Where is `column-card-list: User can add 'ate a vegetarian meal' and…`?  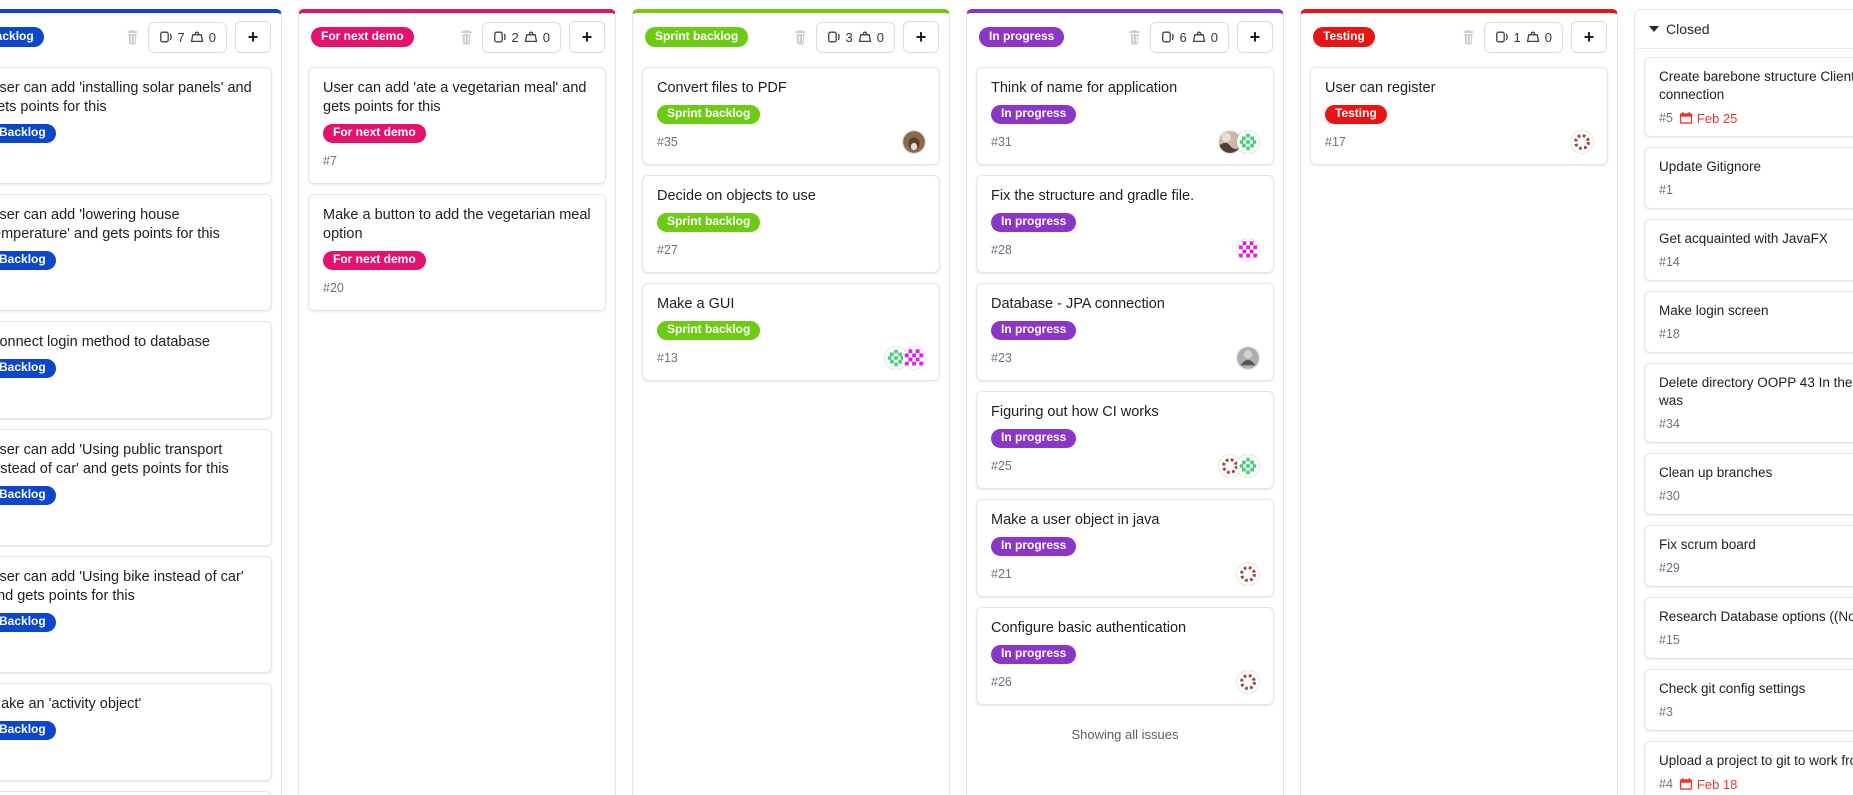 column-card-list: User can add 'ate a vegetarian meal' and… is located at coordinates (457, 185).